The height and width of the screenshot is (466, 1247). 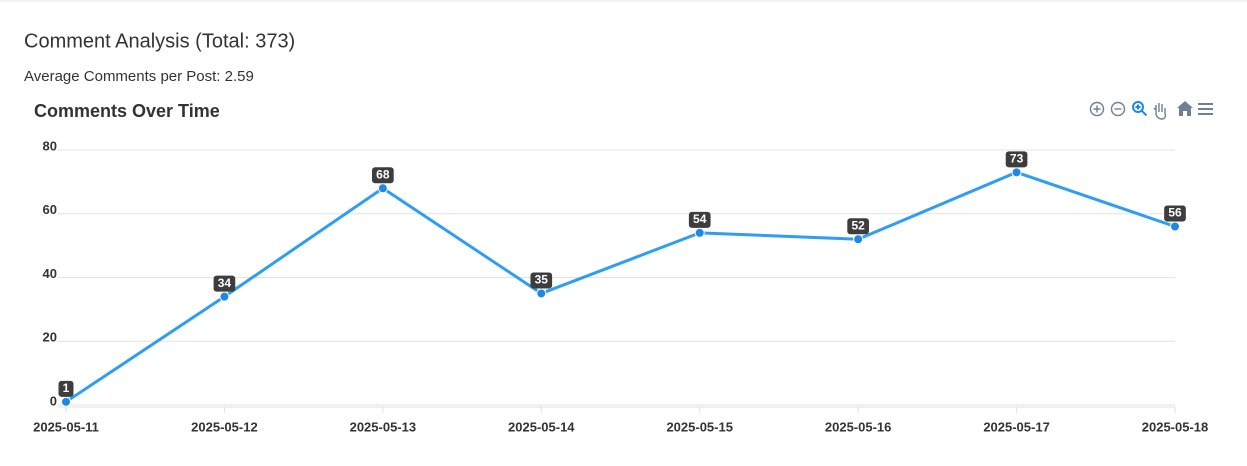 What do you see at coordinates (1175, 426) in the screenshot?
I see `x-tick-label: 2025-05-18` at bounding box center [1175, 426].